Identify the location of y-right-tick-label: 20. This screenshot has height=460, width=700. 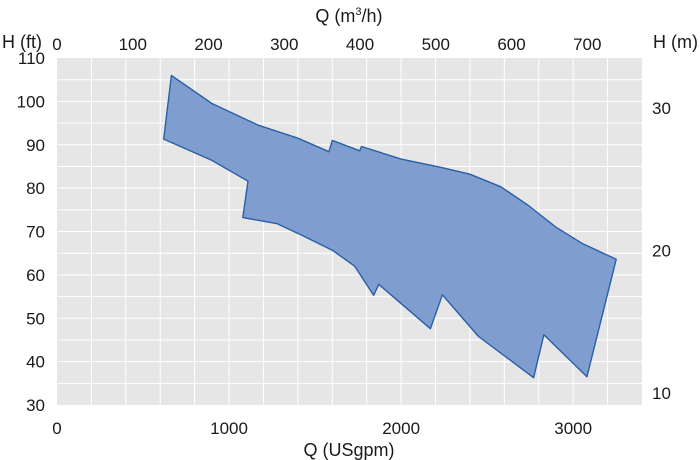
(661, 251).